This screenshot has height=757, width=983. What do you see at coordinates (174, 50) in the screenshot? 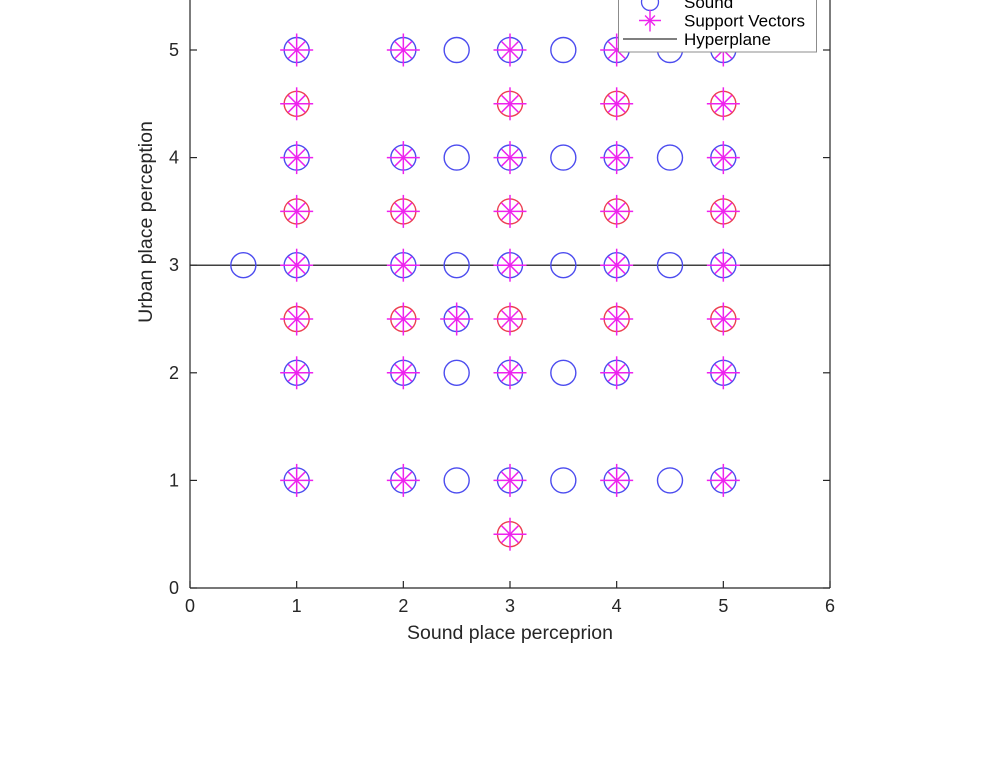
I see `y-tick-label: 5` at bounding box center [174, 50].